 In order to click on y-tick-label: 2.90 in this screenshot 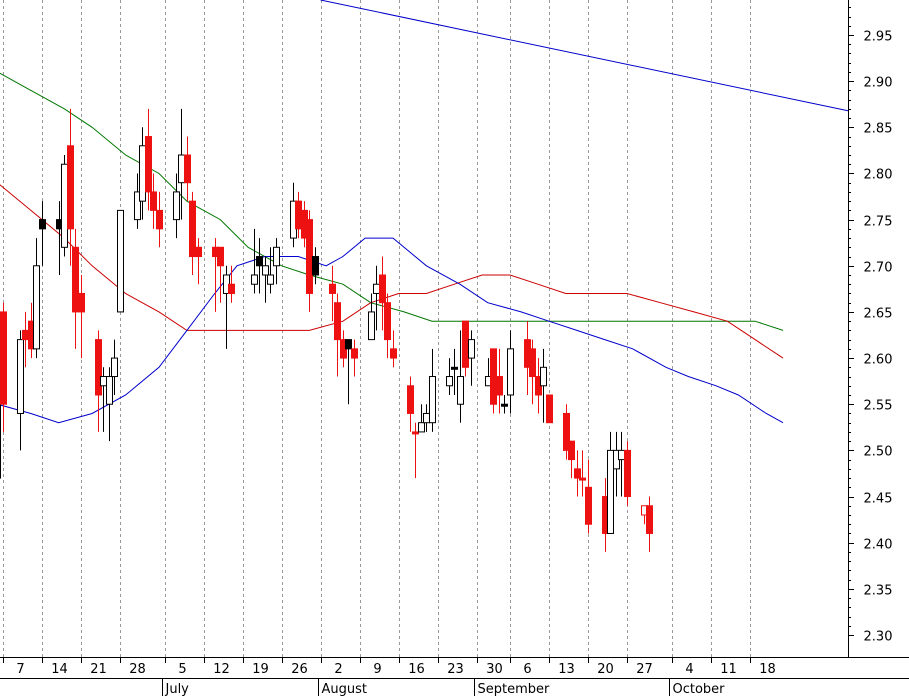, I will do `click(878, 83)`.